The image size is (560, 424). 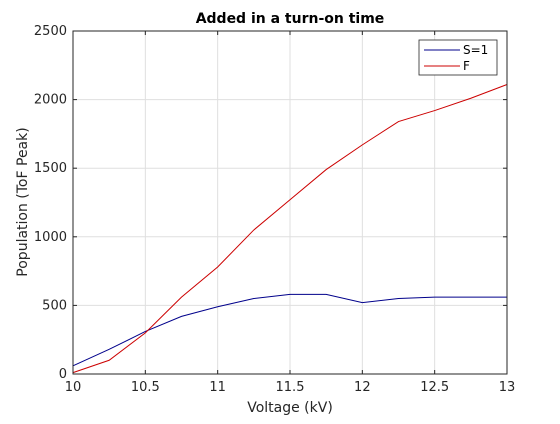 What do you see at coordinates (289, 330) in the screenshot?
I see `series-line-s1` at bounding box center [289, 330].